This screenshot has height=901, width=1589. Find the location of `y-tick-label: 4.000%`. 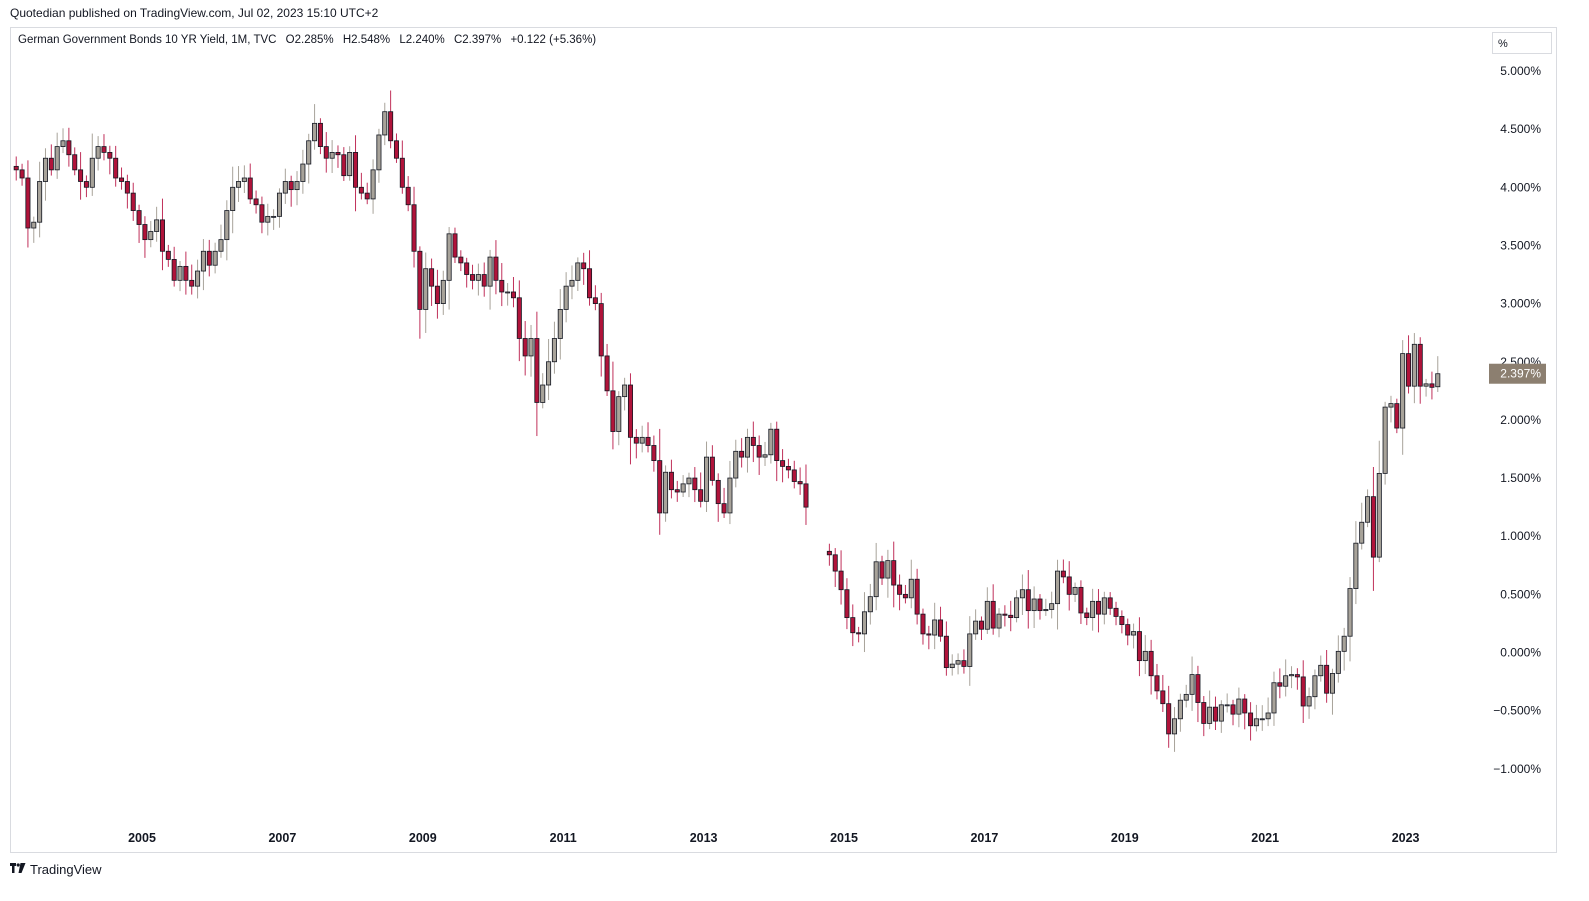

y-tick-label: 4.000% is located at coordinates (1520, 187).